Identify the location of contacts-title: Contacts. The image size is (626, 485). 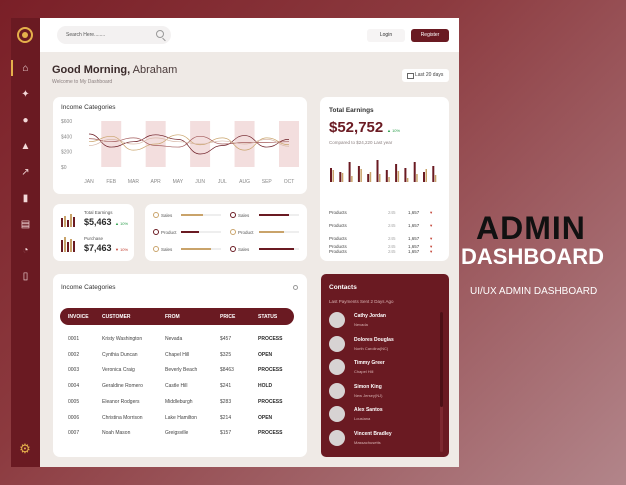
(343, 287).